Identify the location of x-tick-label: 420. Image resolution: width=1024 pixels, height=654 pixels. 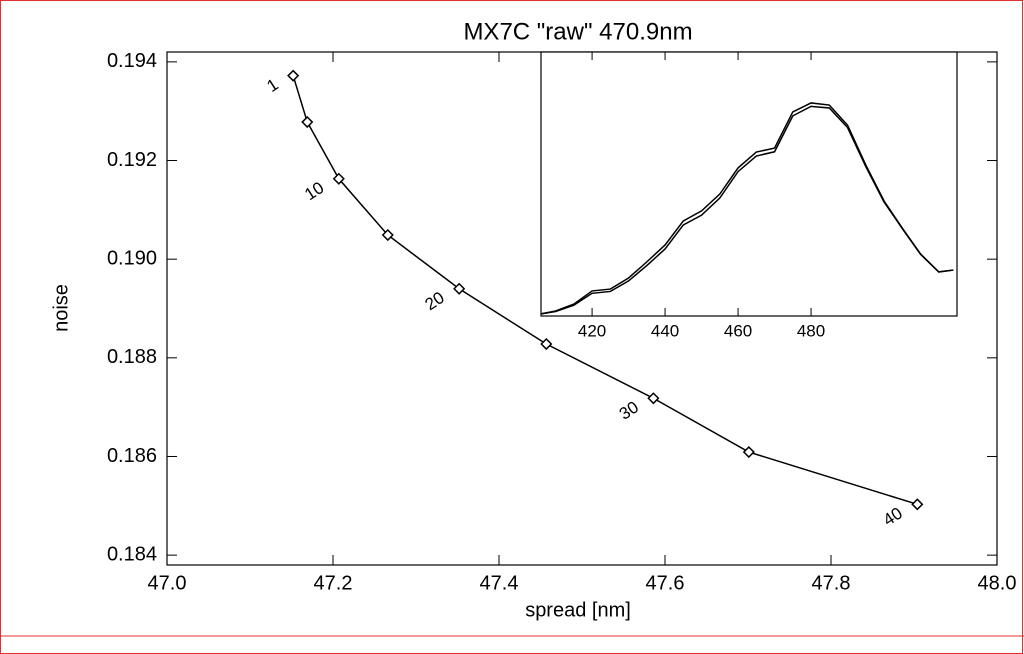
(592, 331).